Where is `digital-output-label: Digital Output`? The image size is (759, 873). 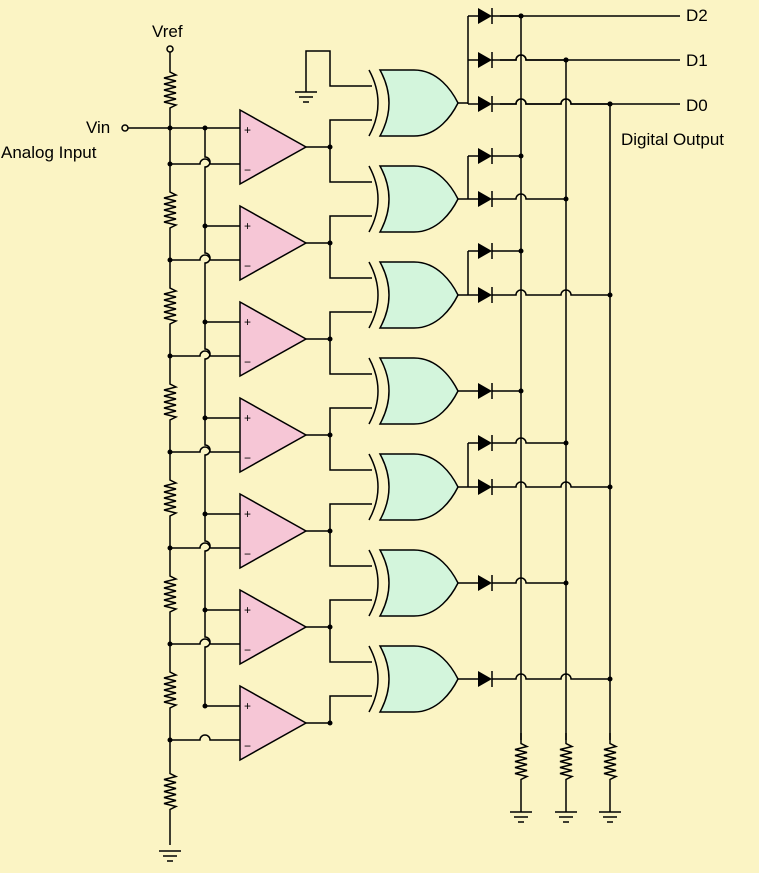 digital-output-label: Digital Output is located at coordinates (672, 139).